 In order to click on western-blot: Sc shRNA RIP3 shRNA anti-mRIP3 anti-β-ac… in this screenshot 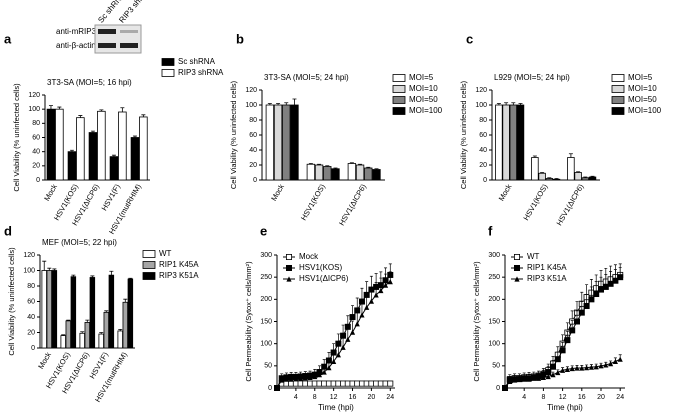, I will do `click(105, 27)`.